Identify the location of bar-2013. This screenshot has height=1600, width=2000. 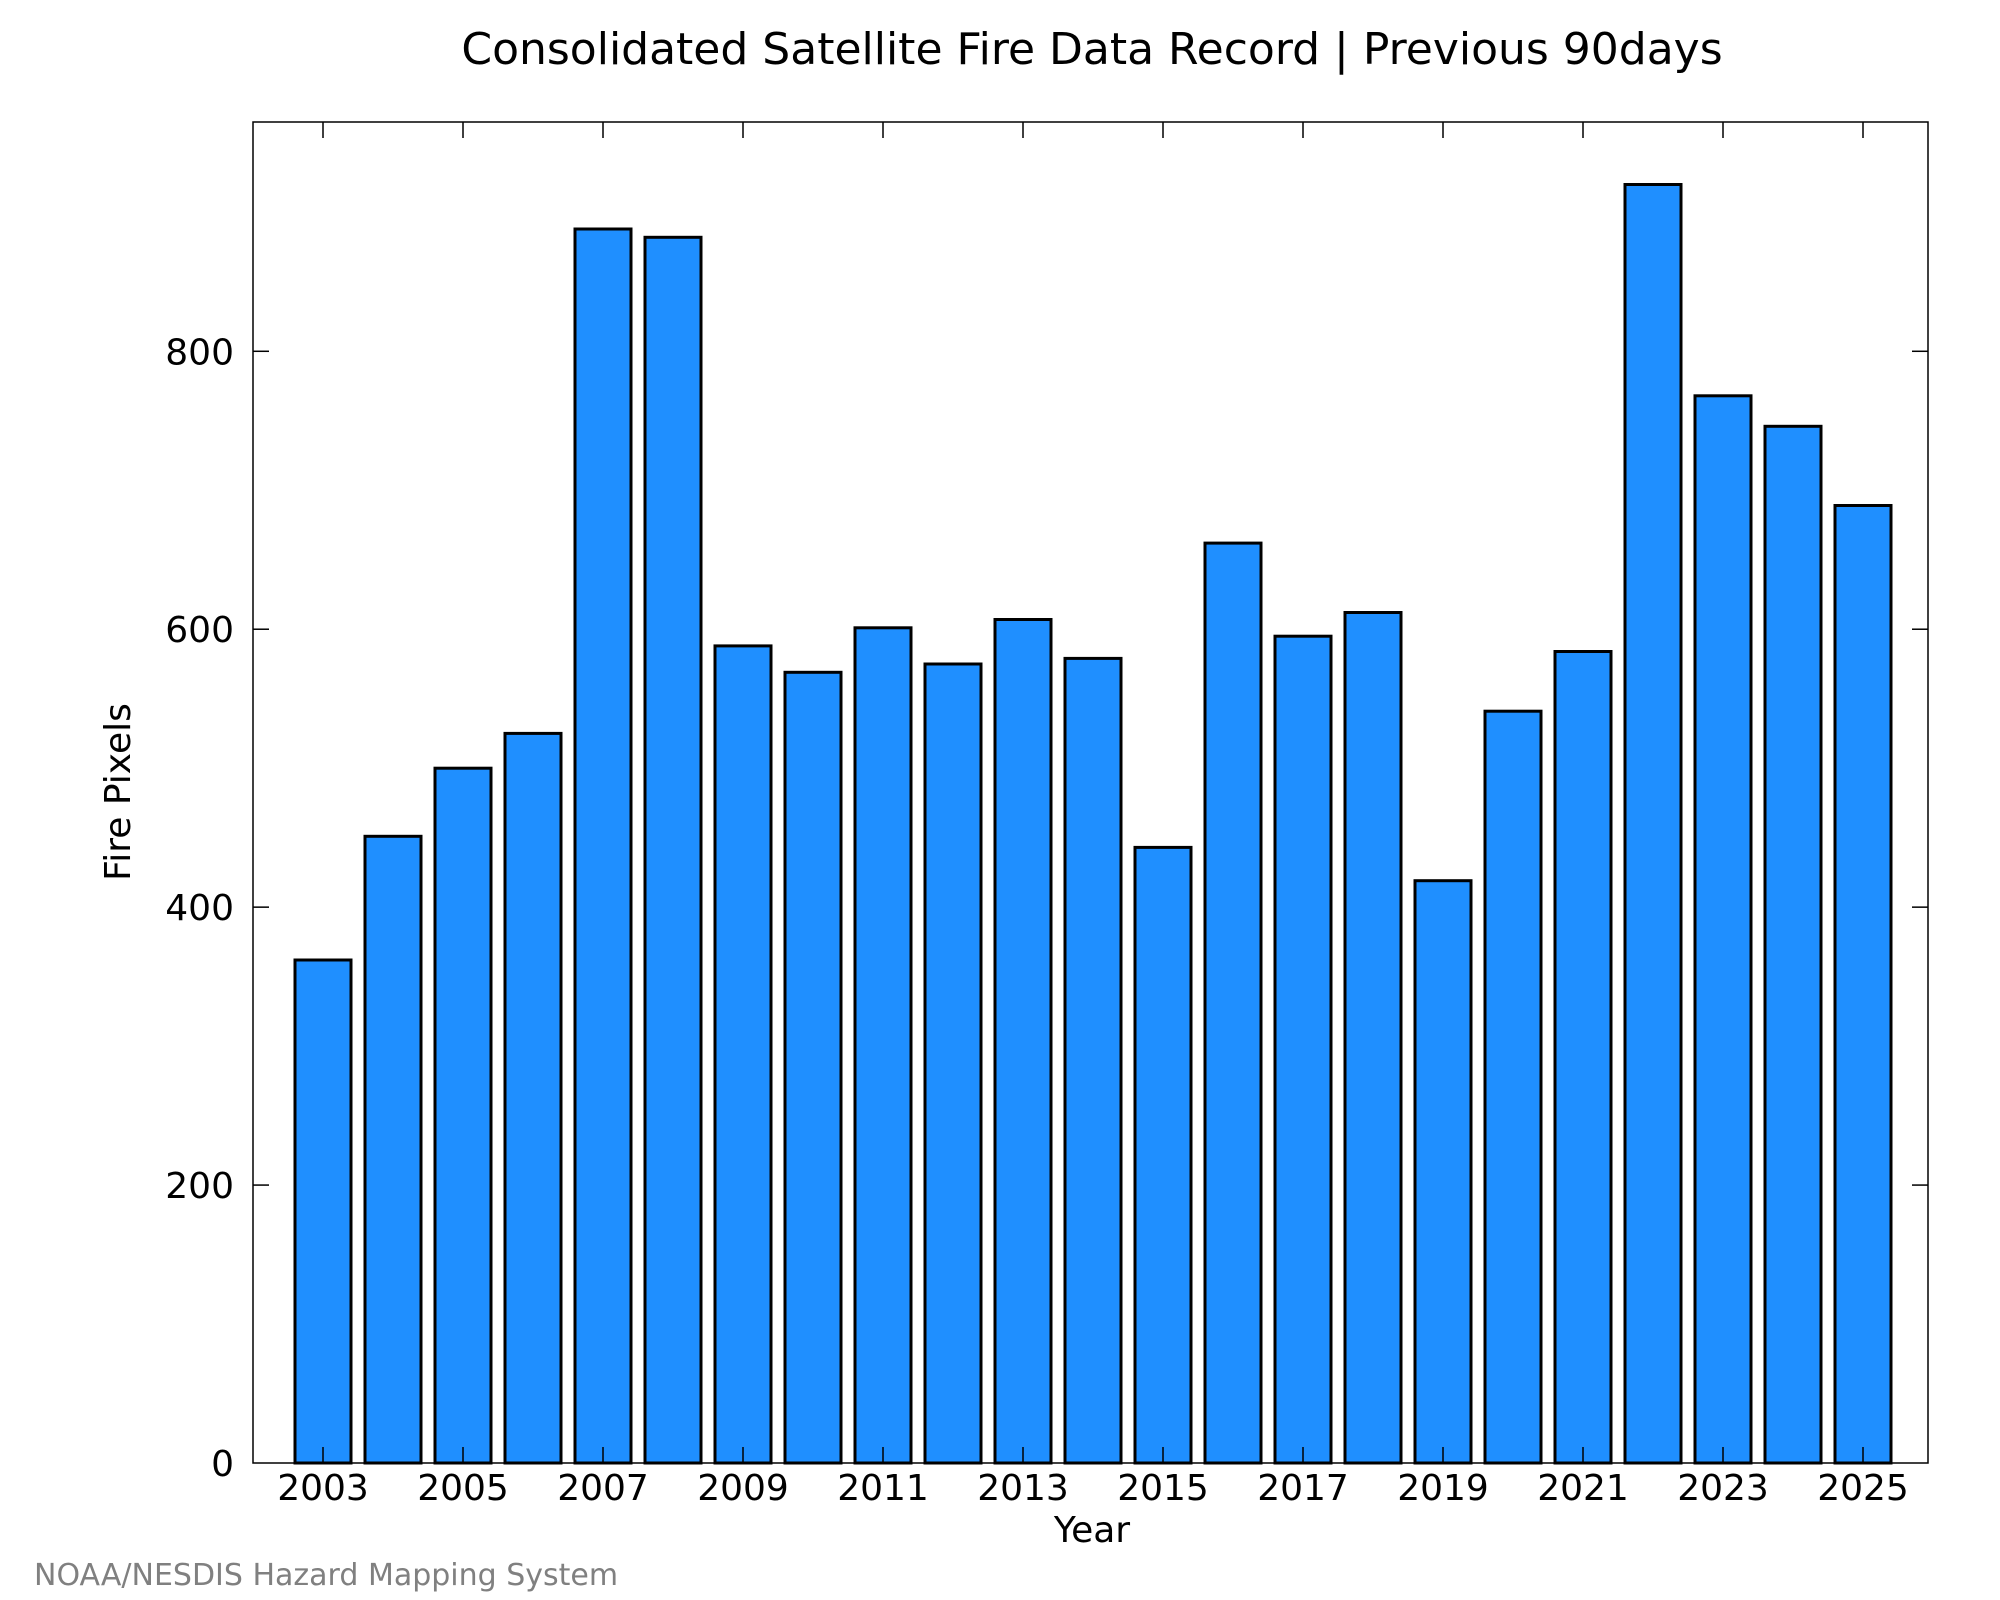
(1023, 1041).